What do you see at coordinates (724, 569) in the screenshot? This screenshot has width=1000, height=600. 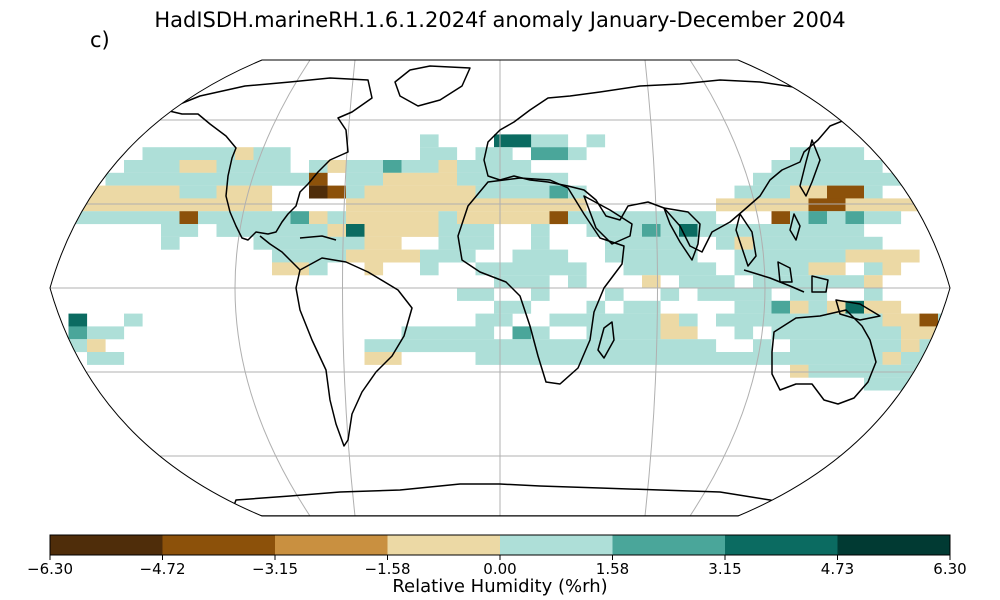 I see `colorbar-tick-label: 3.15` at bounding box center [724, 569].